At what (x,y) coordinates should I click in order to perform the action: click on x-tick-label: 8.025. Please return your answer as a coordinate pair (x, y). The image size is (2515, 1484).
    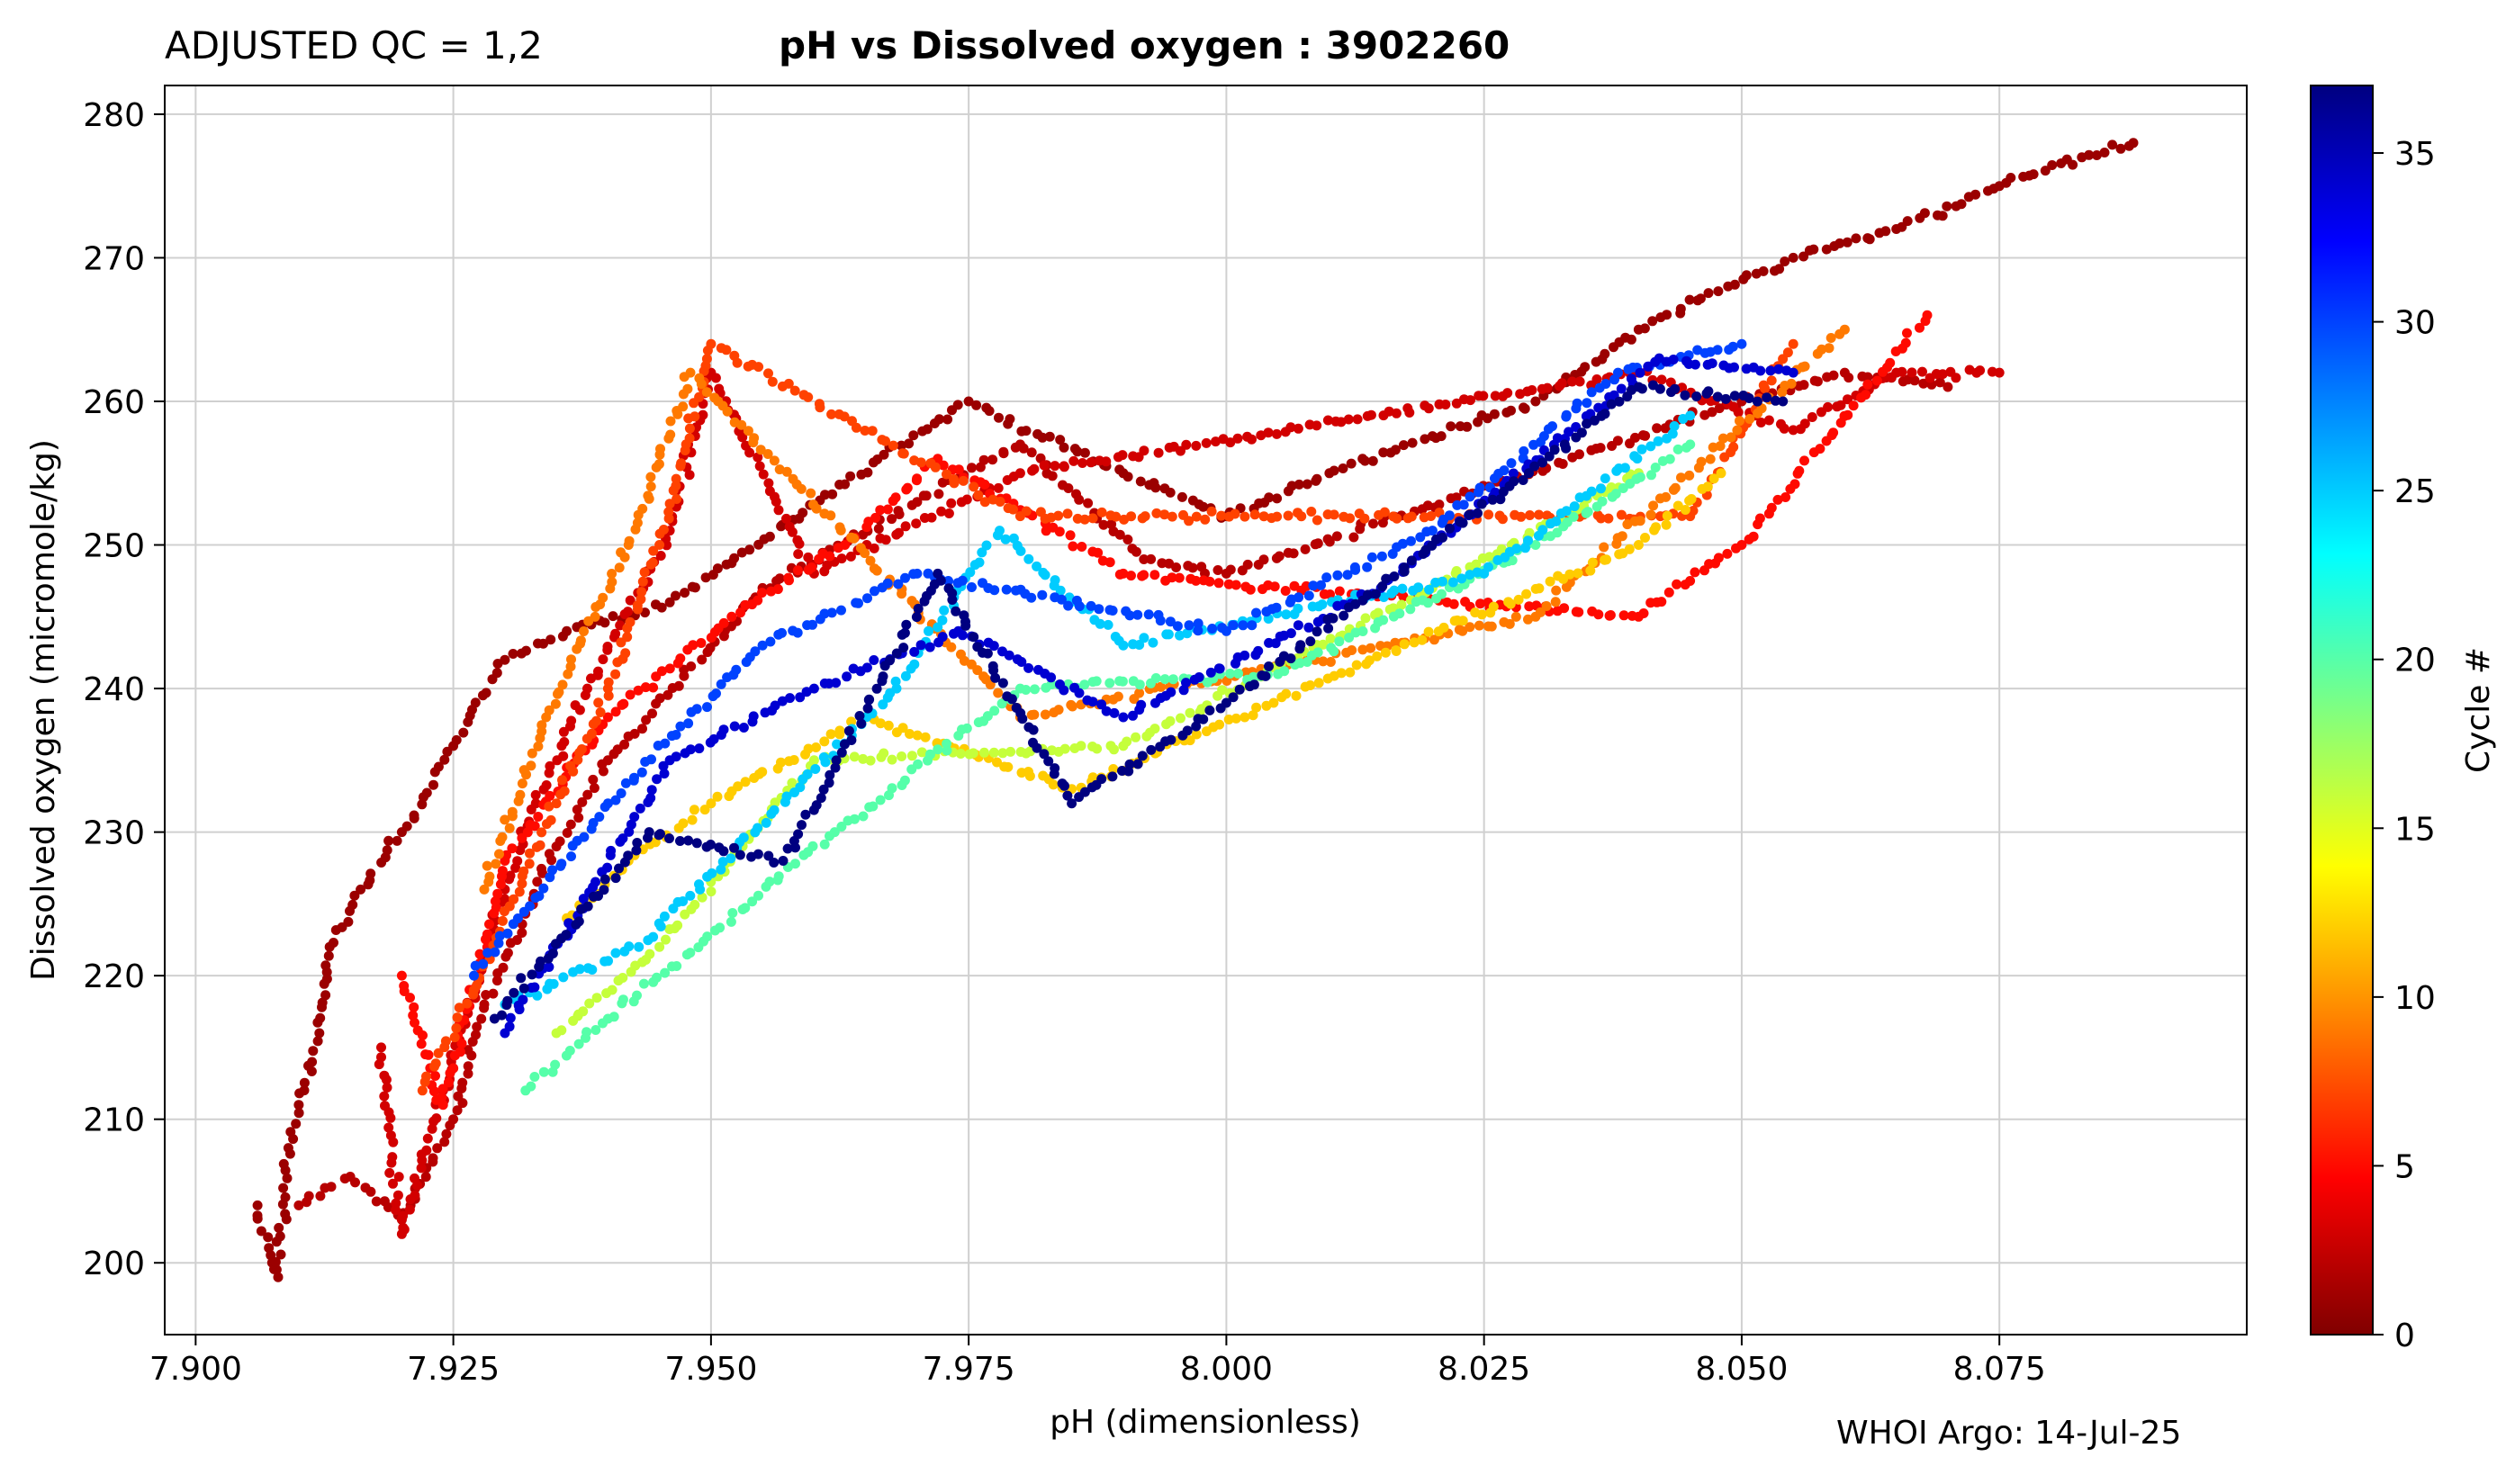
    Looking at the image, I should click on (1484, 1370).